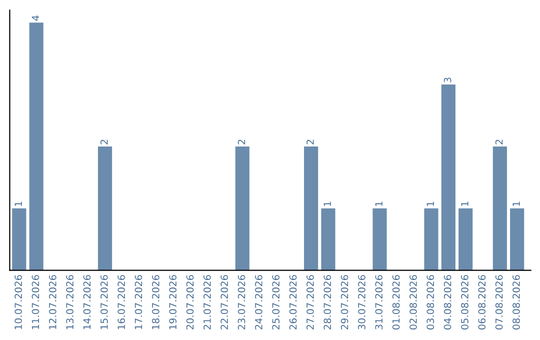 Image resolution: width=540 pixels, height=340 pixels. What do you see at coordinates (224, 302) in the screenshot?
I see `x-tick-label: 22.07.2026` at bounding box center [224, 302].